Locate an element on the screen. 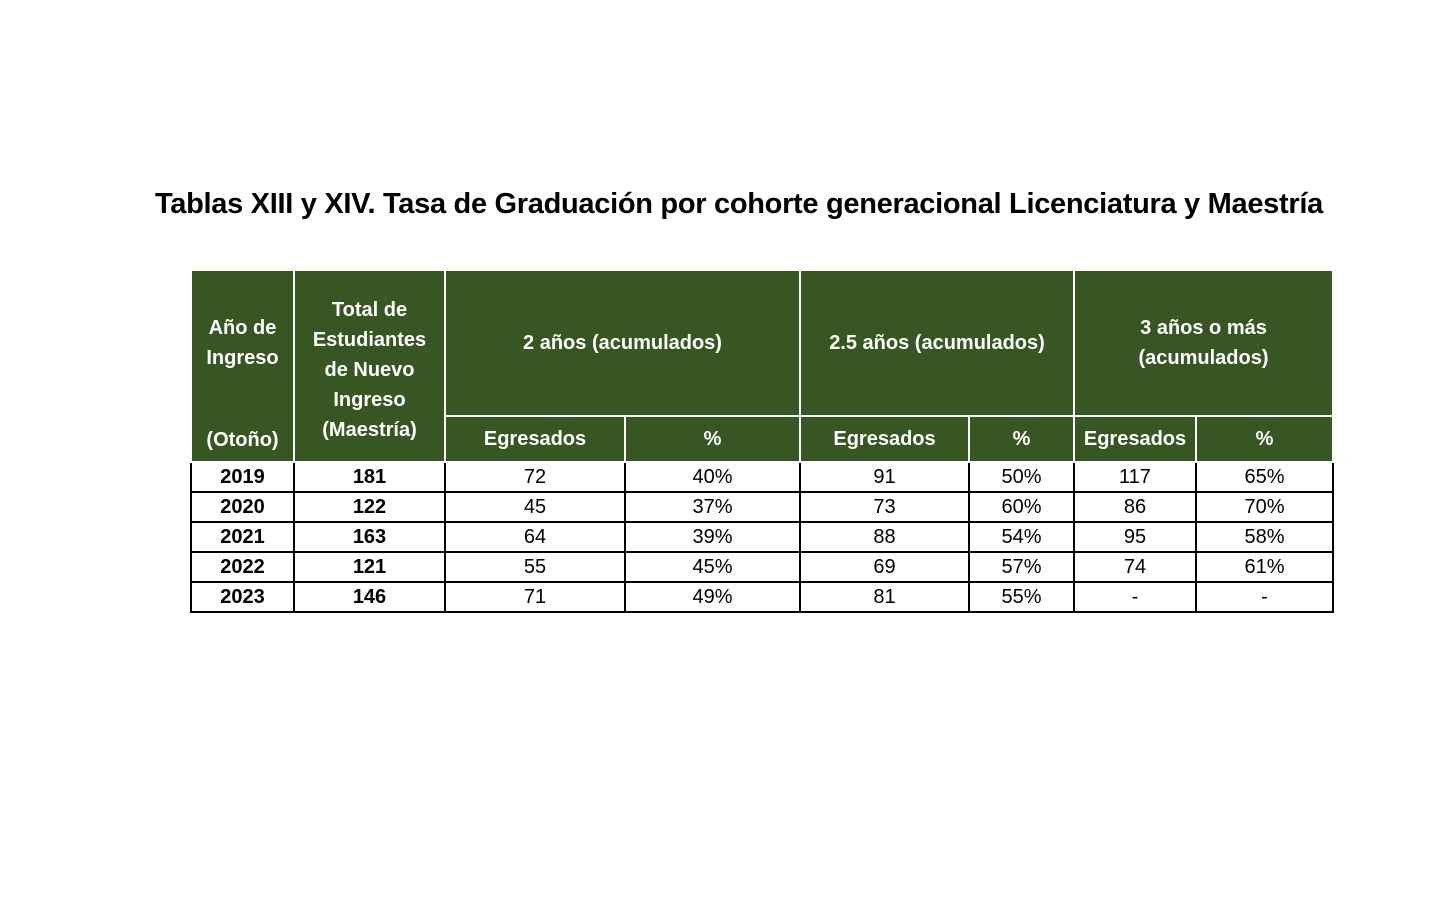  cell-total: 122 is located at coordinates (369, 507).